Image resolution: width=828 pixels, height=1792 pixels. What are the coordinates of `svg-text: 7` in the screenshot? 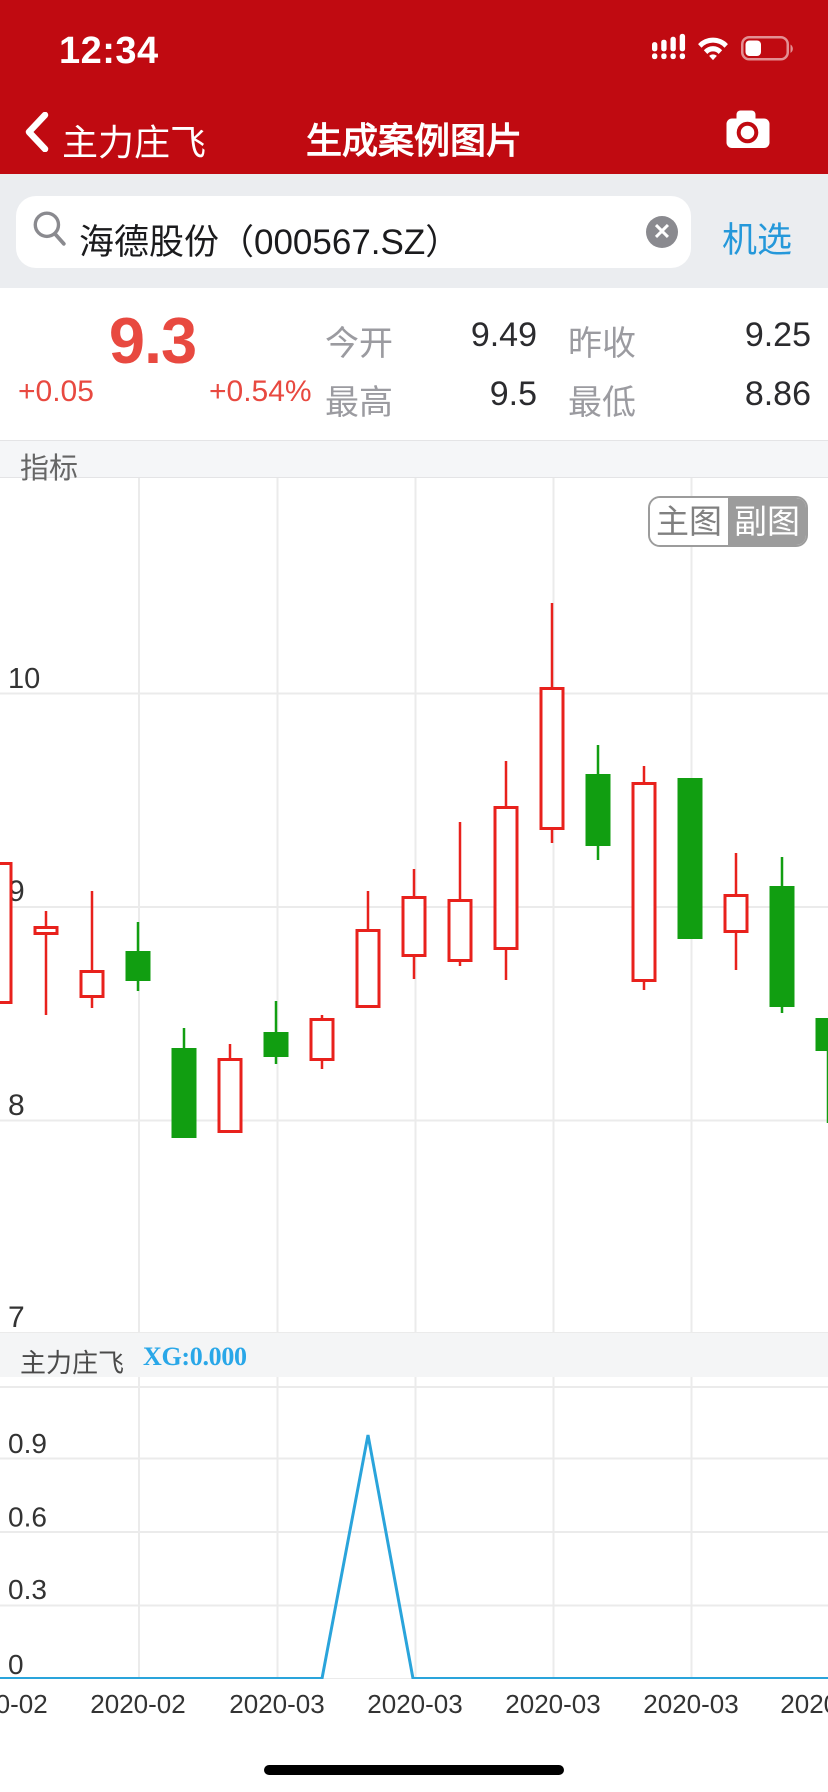 It's located at (16, 1317).